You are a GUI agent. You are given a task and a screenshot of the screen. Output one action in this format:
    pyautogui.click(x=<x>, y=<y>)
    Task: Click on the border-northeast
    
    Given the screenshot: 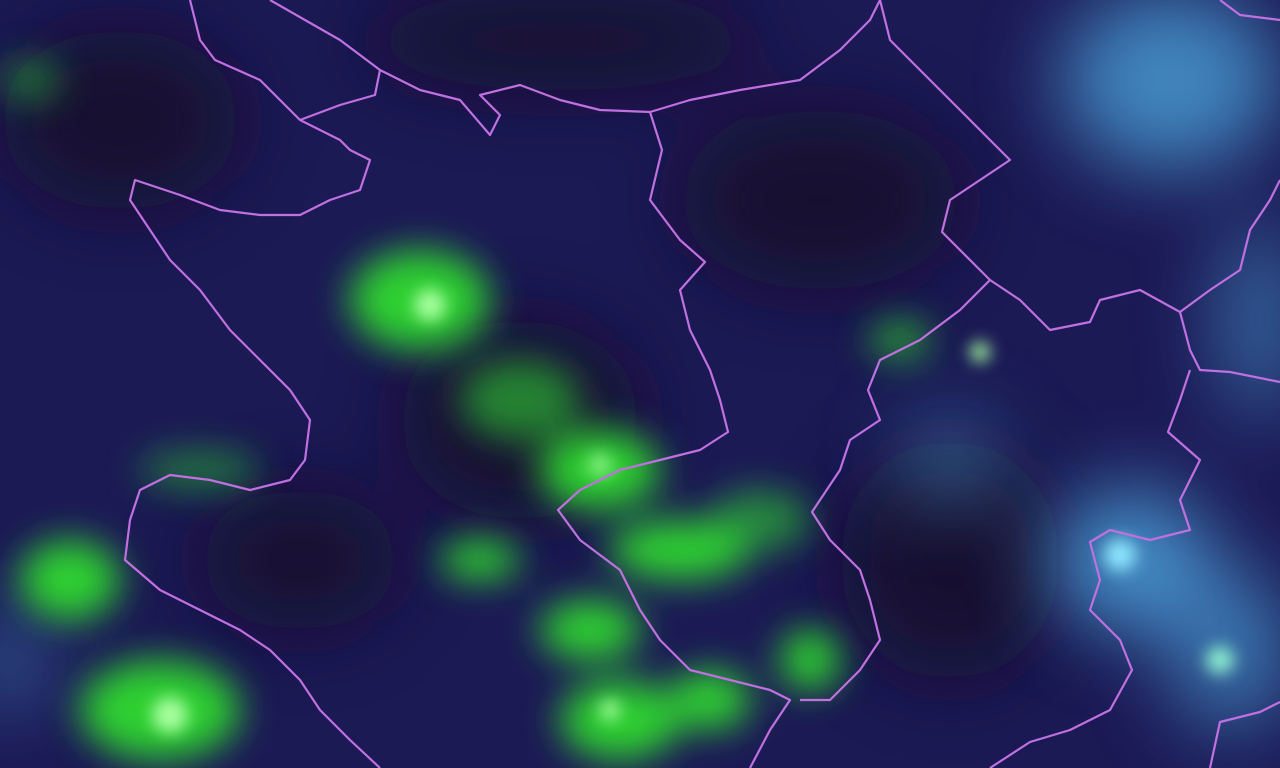 What is the action you would take?
    pyautogui.click(x=1229, y=246)
    